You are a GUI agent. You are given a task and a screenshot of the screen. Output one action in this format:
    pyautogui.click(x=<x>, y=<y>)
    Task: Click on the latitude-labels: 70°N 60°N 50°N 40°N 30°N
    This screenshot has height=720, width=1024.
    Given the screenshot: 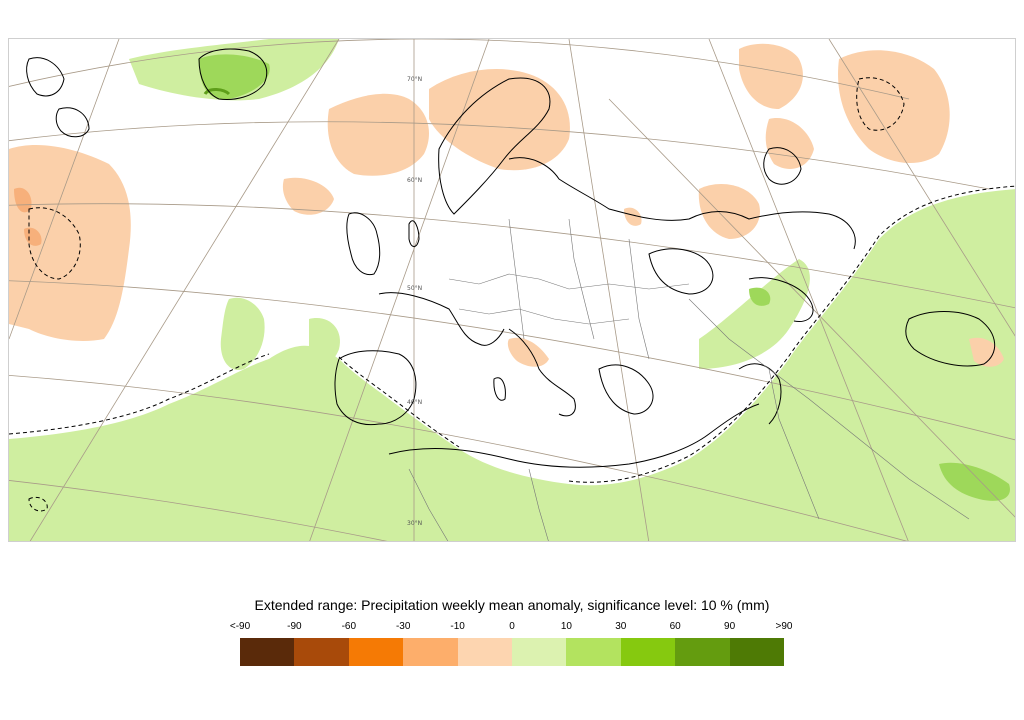 What is the action you would take?
    pyautogui.click(x=414, y=301)
    